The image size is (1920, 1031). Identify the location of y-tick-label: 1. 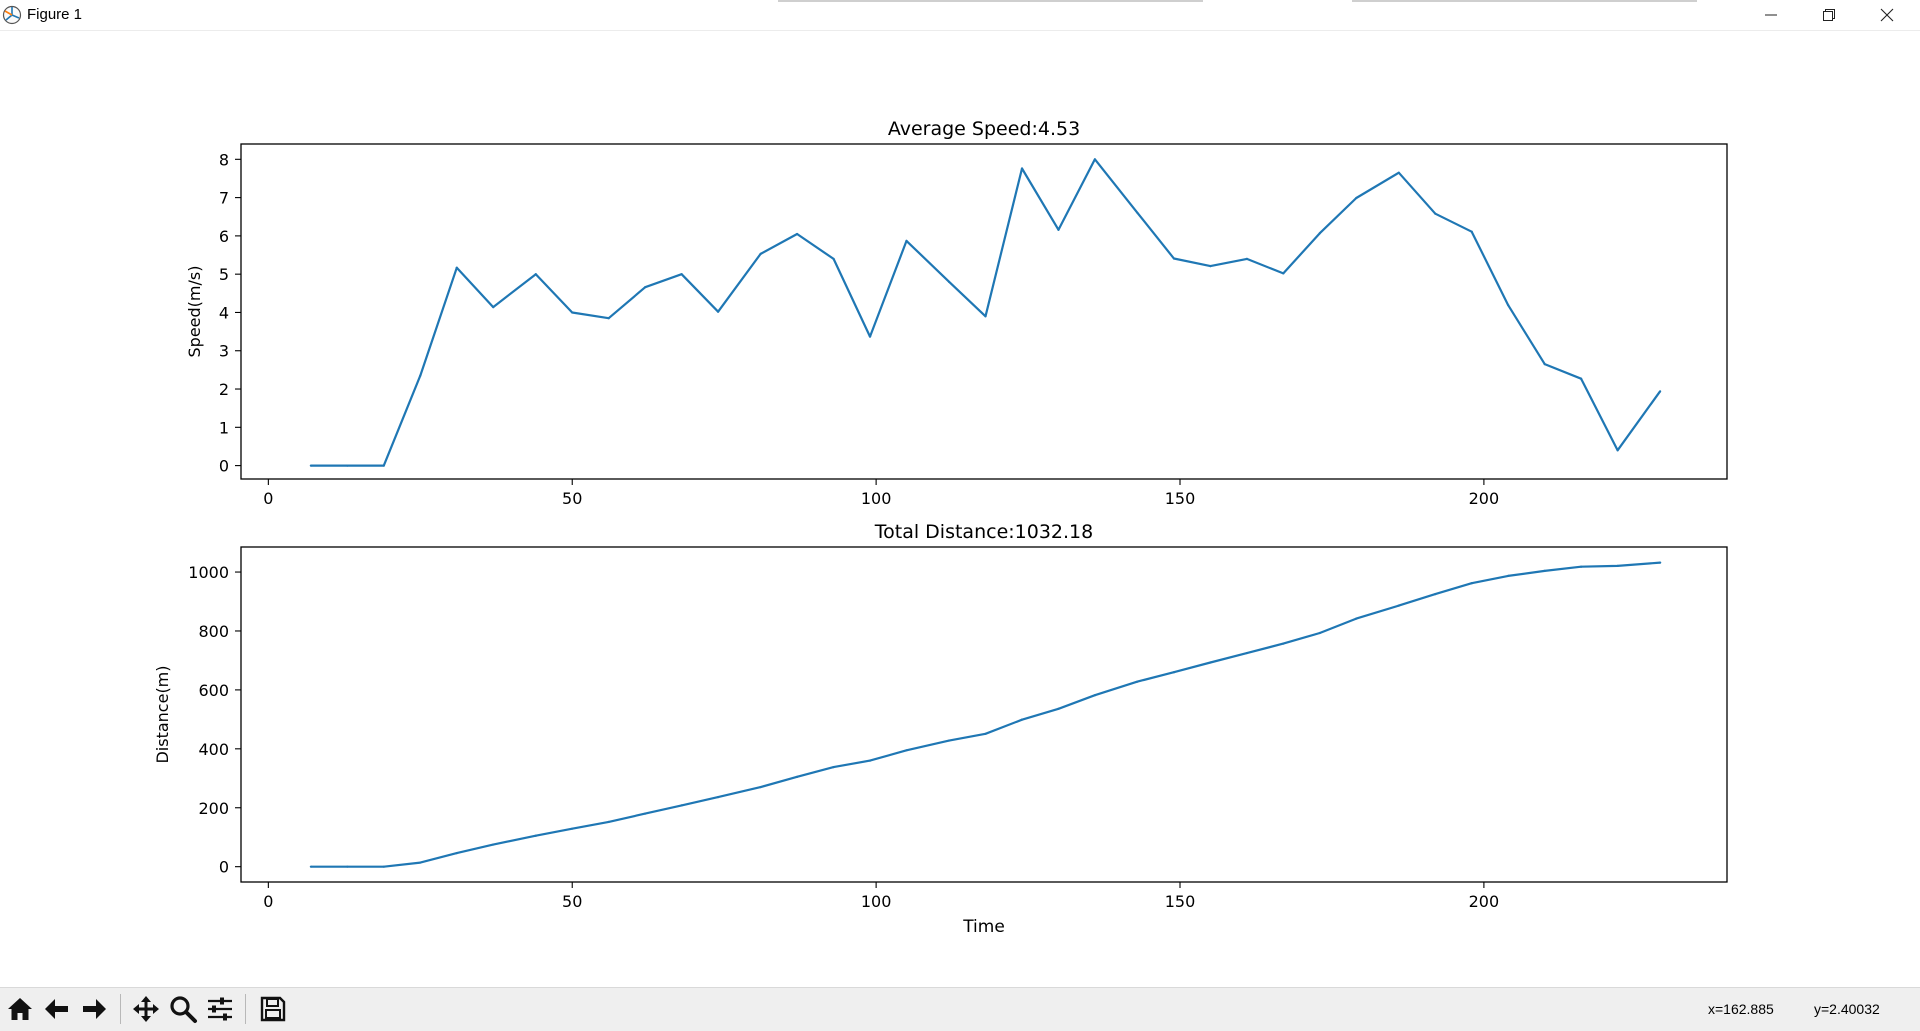
(224, 427).